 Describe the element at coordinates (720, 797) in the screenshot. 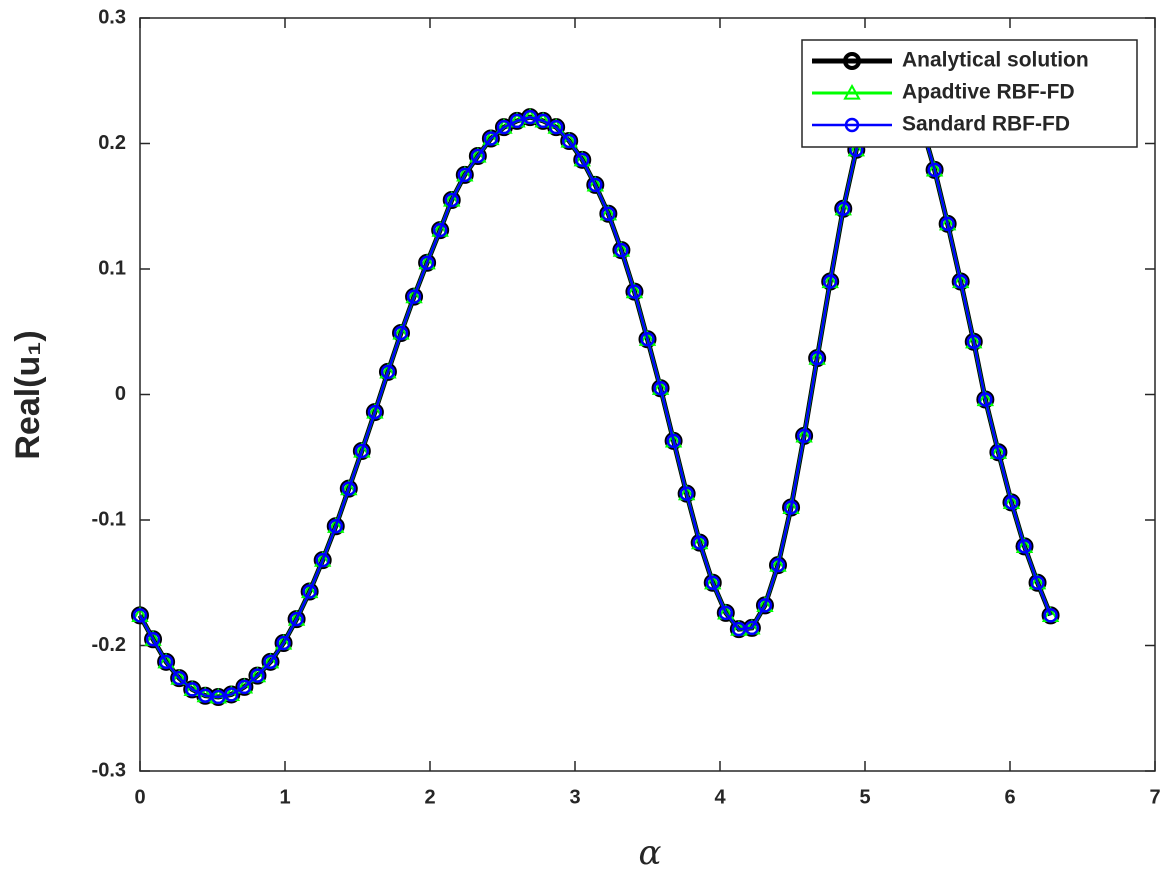

I see `x-tick-label: 4` at that location.